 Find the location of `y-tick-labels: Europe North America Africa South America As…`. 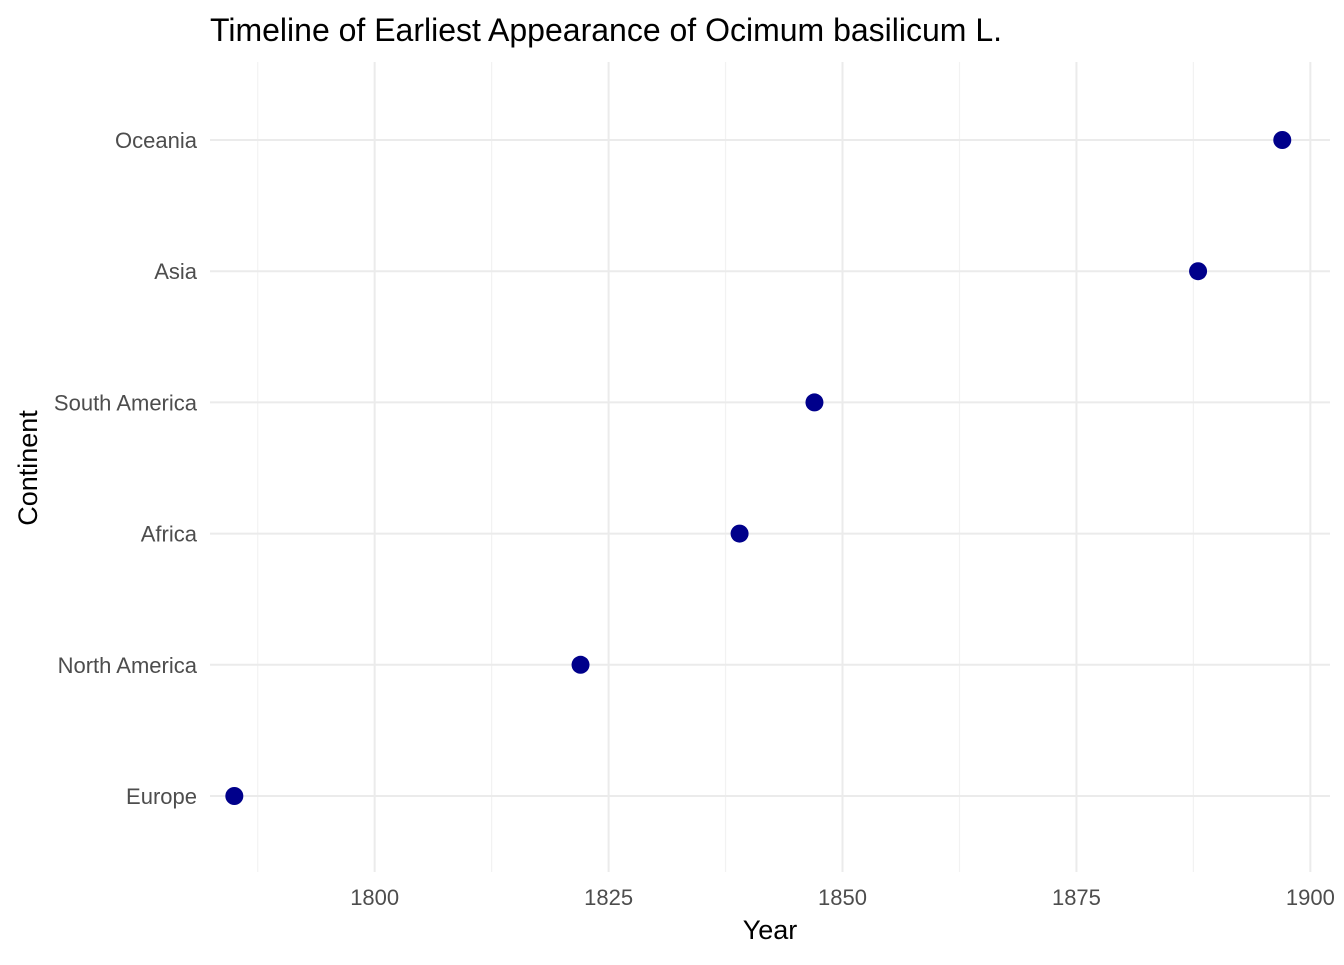

y-tick-labels: Europe North America Africa South America As… is located at coordinates (126, 468).